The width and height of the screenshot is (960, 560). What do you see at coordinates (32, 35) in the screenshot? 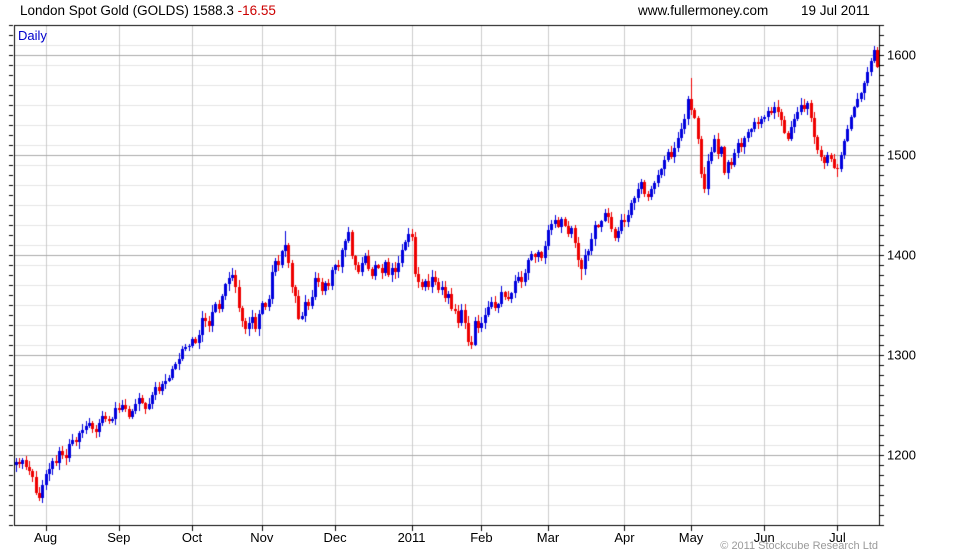
I see `timeframe-label: Daily` at bounding box center [32, 35].